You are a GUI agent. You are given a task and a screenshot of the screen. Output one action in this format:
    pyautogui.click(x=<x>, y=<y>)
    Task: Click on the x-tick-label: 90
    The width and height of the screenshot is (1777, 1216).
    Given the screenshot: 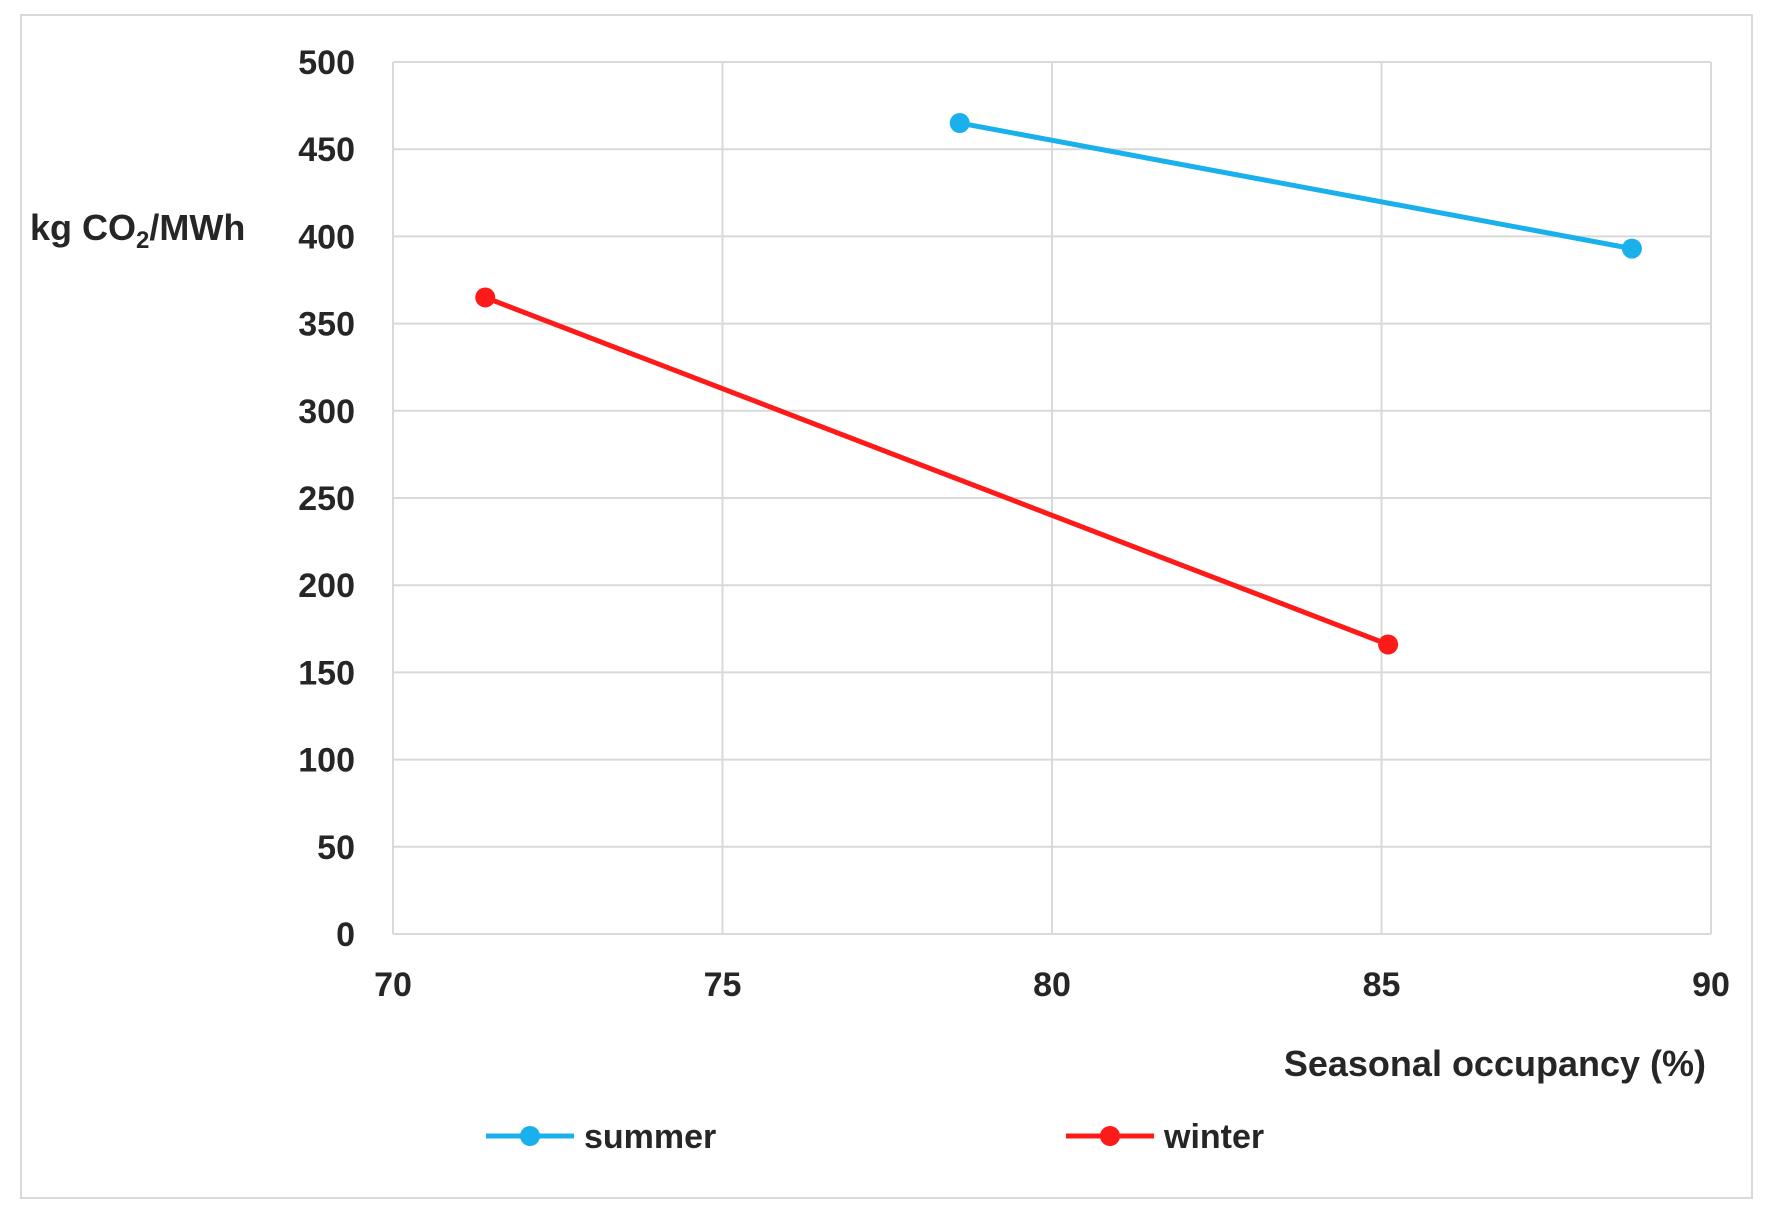 What is the action you would take?
    pyautogui.click(x=1711, y=985)
    